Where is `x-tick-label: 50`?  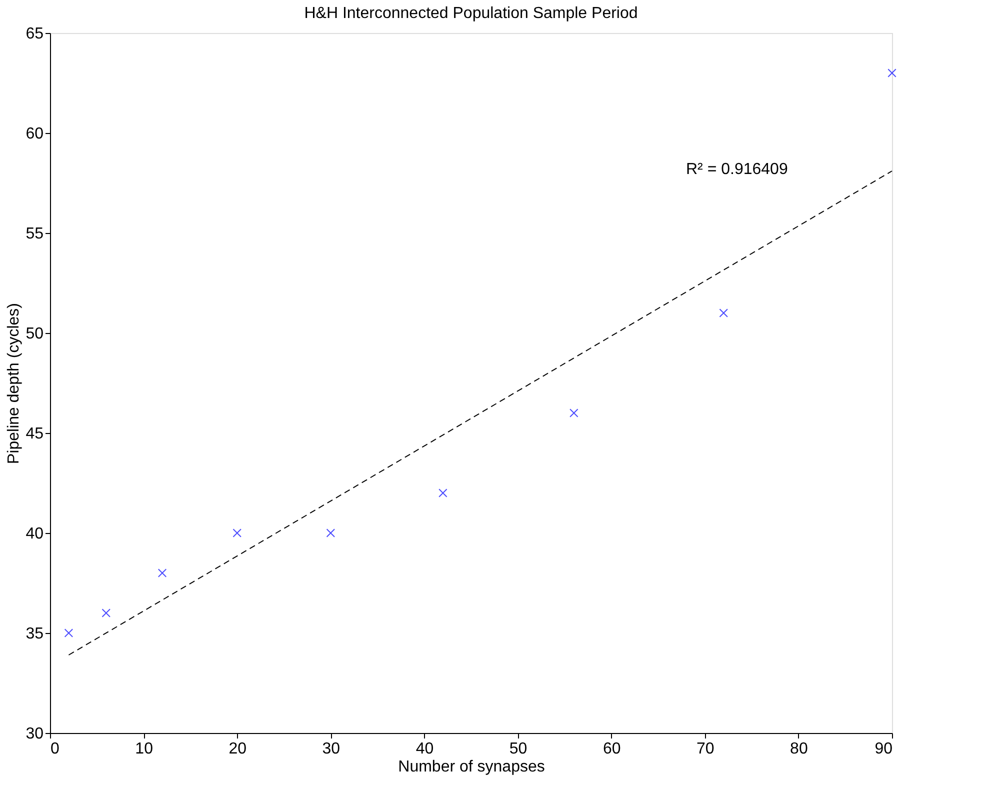
x-tick-label: 50 is located at coordinates (518, 749).